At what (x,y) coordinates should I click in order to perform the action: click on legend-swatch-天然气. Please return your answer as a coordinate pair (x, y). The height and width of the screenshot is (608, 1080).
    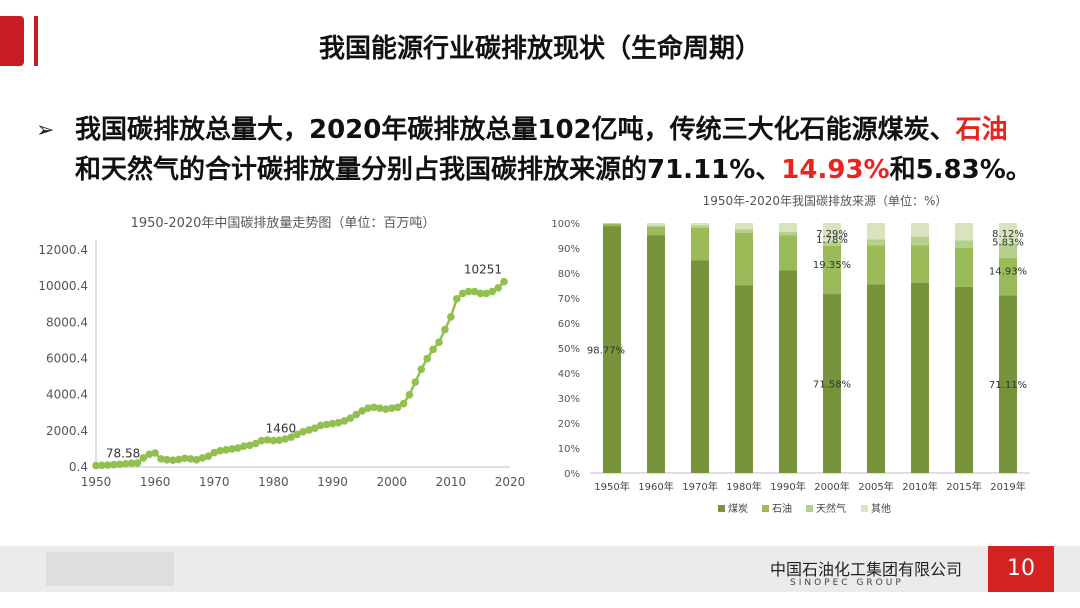
    Looking at the image, I should click on (809, 508).